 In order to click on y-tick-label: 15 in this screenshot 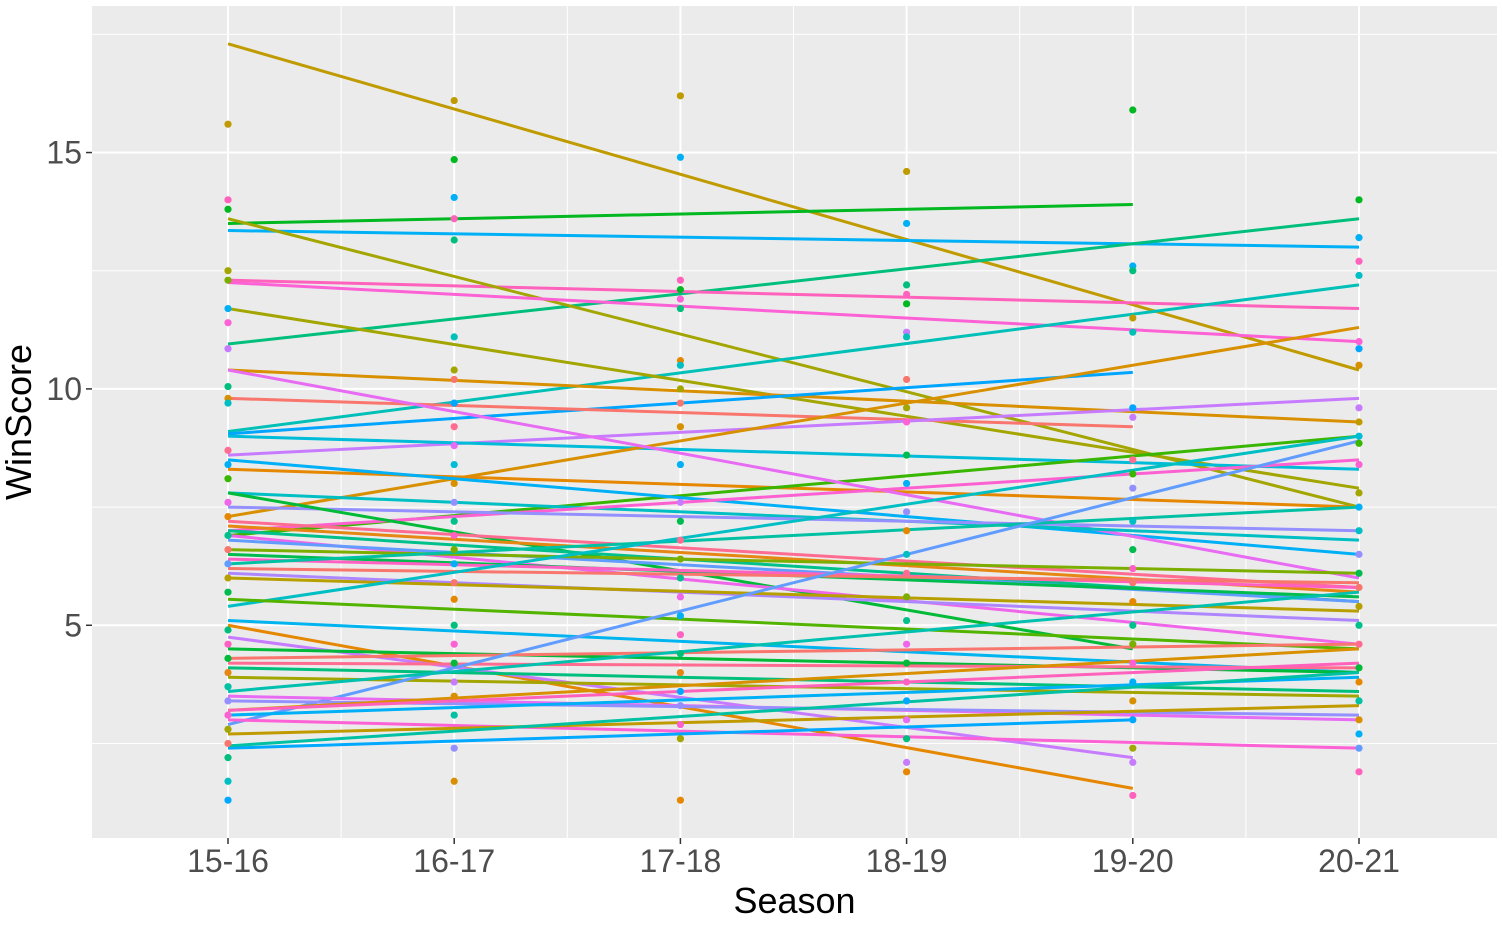, I will do `click(64, 153)`.